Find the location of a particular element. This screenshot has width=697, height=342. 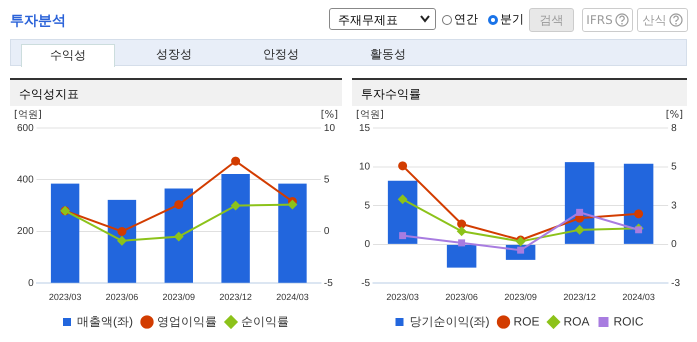

legend-label: 매출액(좌) is located at coordinates (105, 321).